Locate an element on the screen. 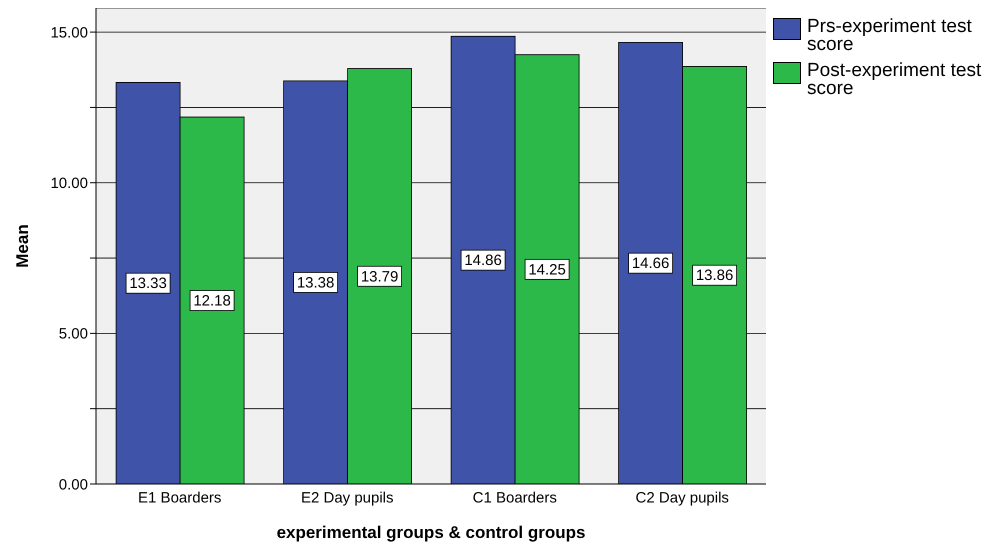  x-tick-label: C2 Day pupils is located at coordinates (682, 498).